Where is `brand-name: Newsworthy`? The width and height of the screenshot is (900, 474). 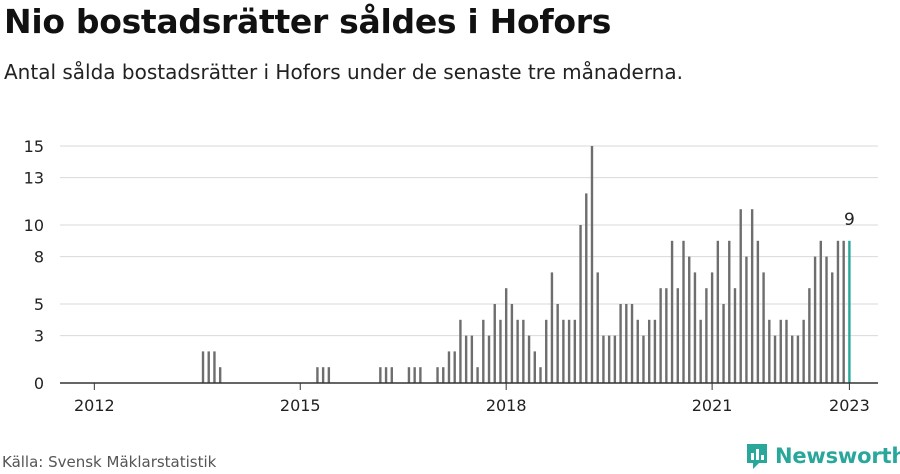 brand-name: Newsworthy is located at coordinates (837, 456).